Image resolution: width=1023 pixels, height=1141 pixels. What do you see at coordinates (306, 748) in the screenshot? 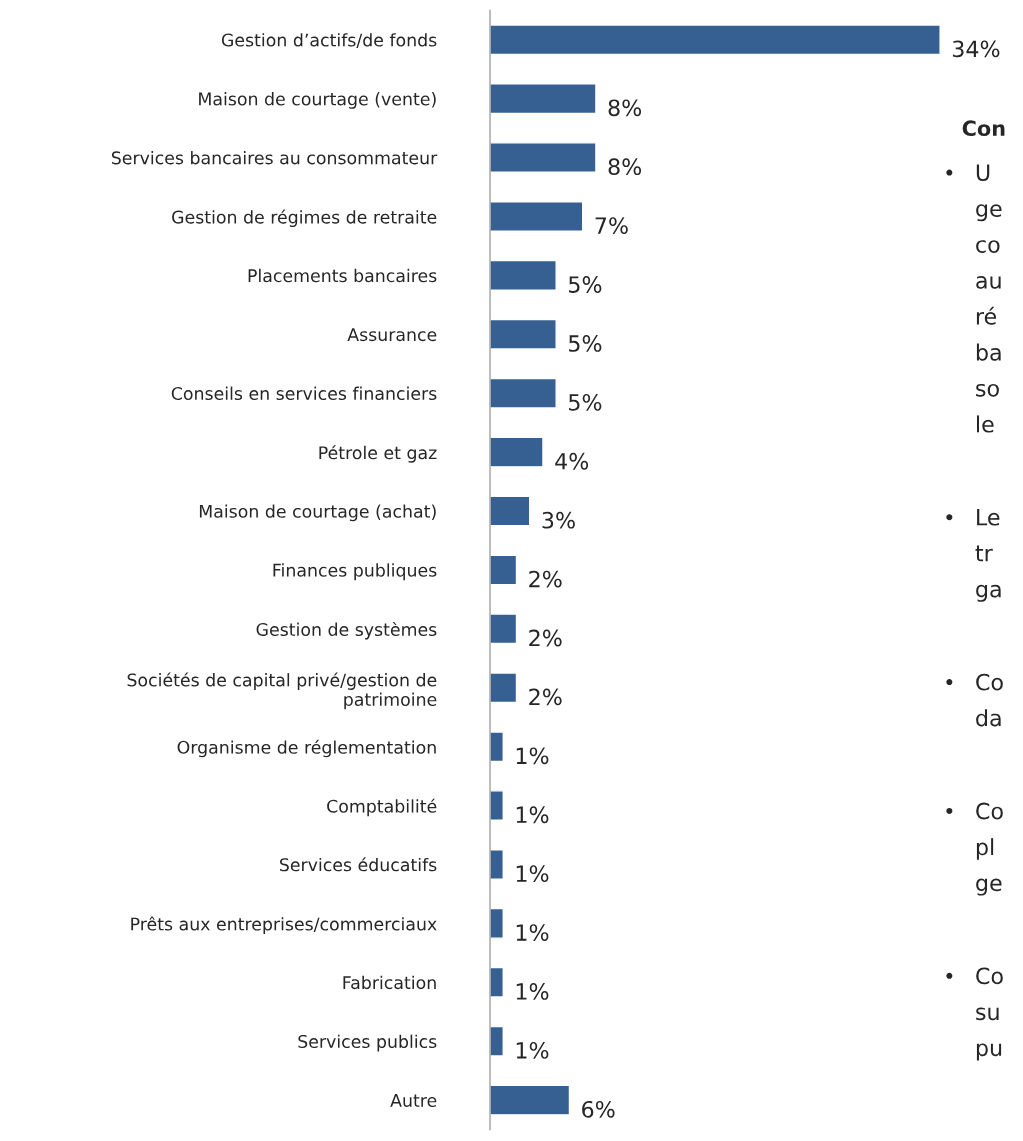
I see `y-tick-label: Organisme de réglementation` at bounding box center [306, 748].